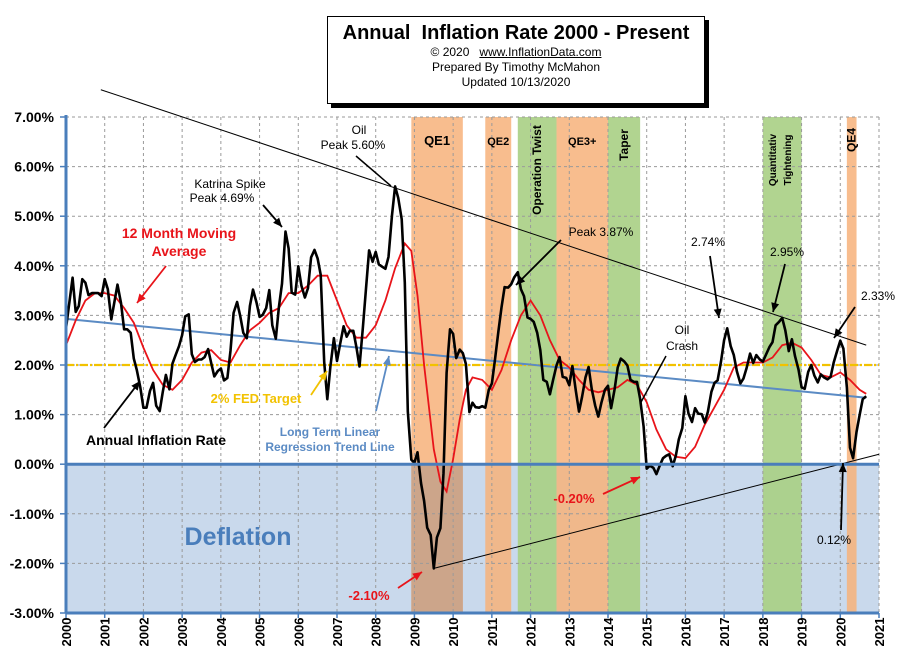 This screenshot has width=910, height=661. I want to click on y-tick-label: 2.00%, so click(34, 365).